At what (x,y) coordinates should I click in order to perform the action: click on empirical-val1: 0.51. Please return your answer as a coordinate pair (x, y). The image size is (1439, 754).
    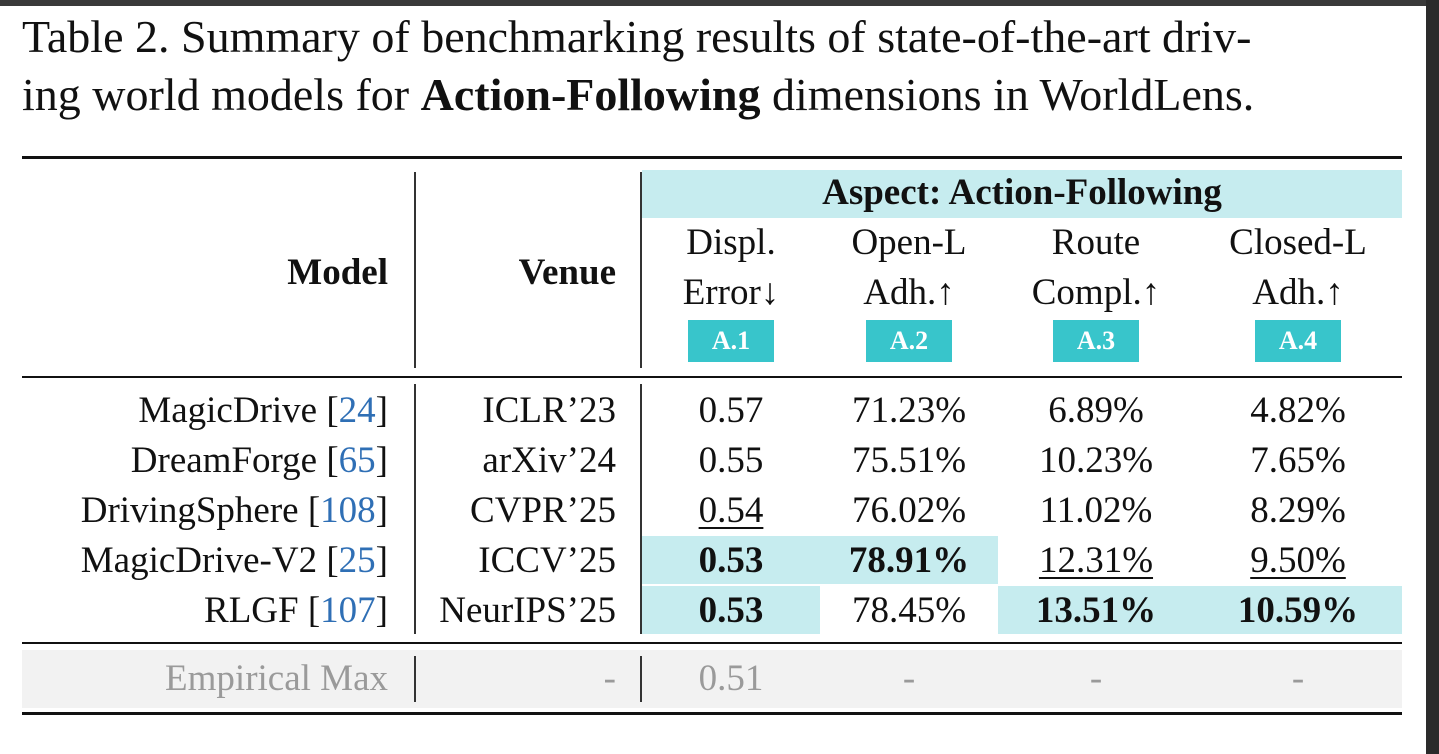
    Looking at the image, I should click on (731, 678).